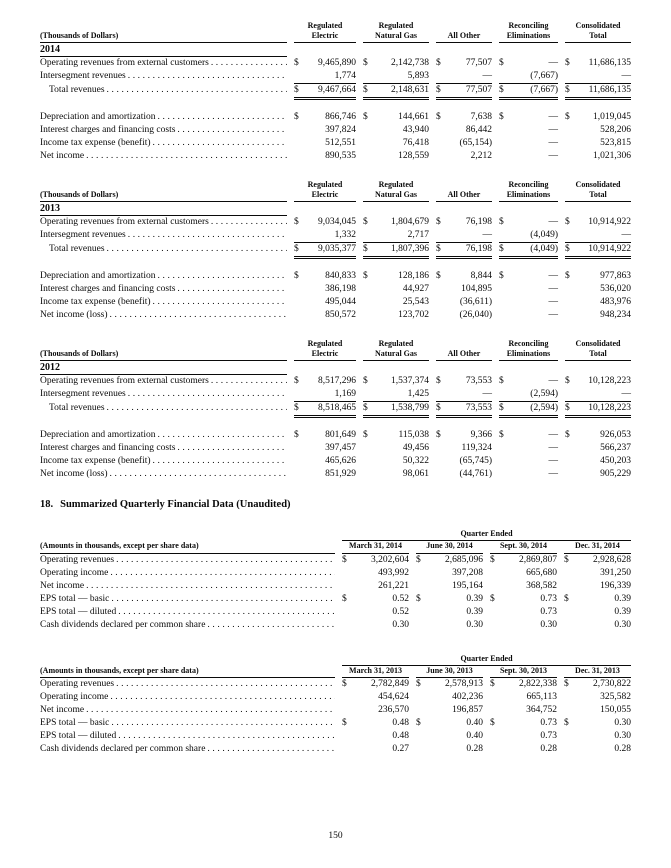 The height and width of the screenshot is (868, 671). What do you see at coordinates (321, 156) in the screenshot?
I see `value-cell: 890,535` at bounding box center [321, 156].